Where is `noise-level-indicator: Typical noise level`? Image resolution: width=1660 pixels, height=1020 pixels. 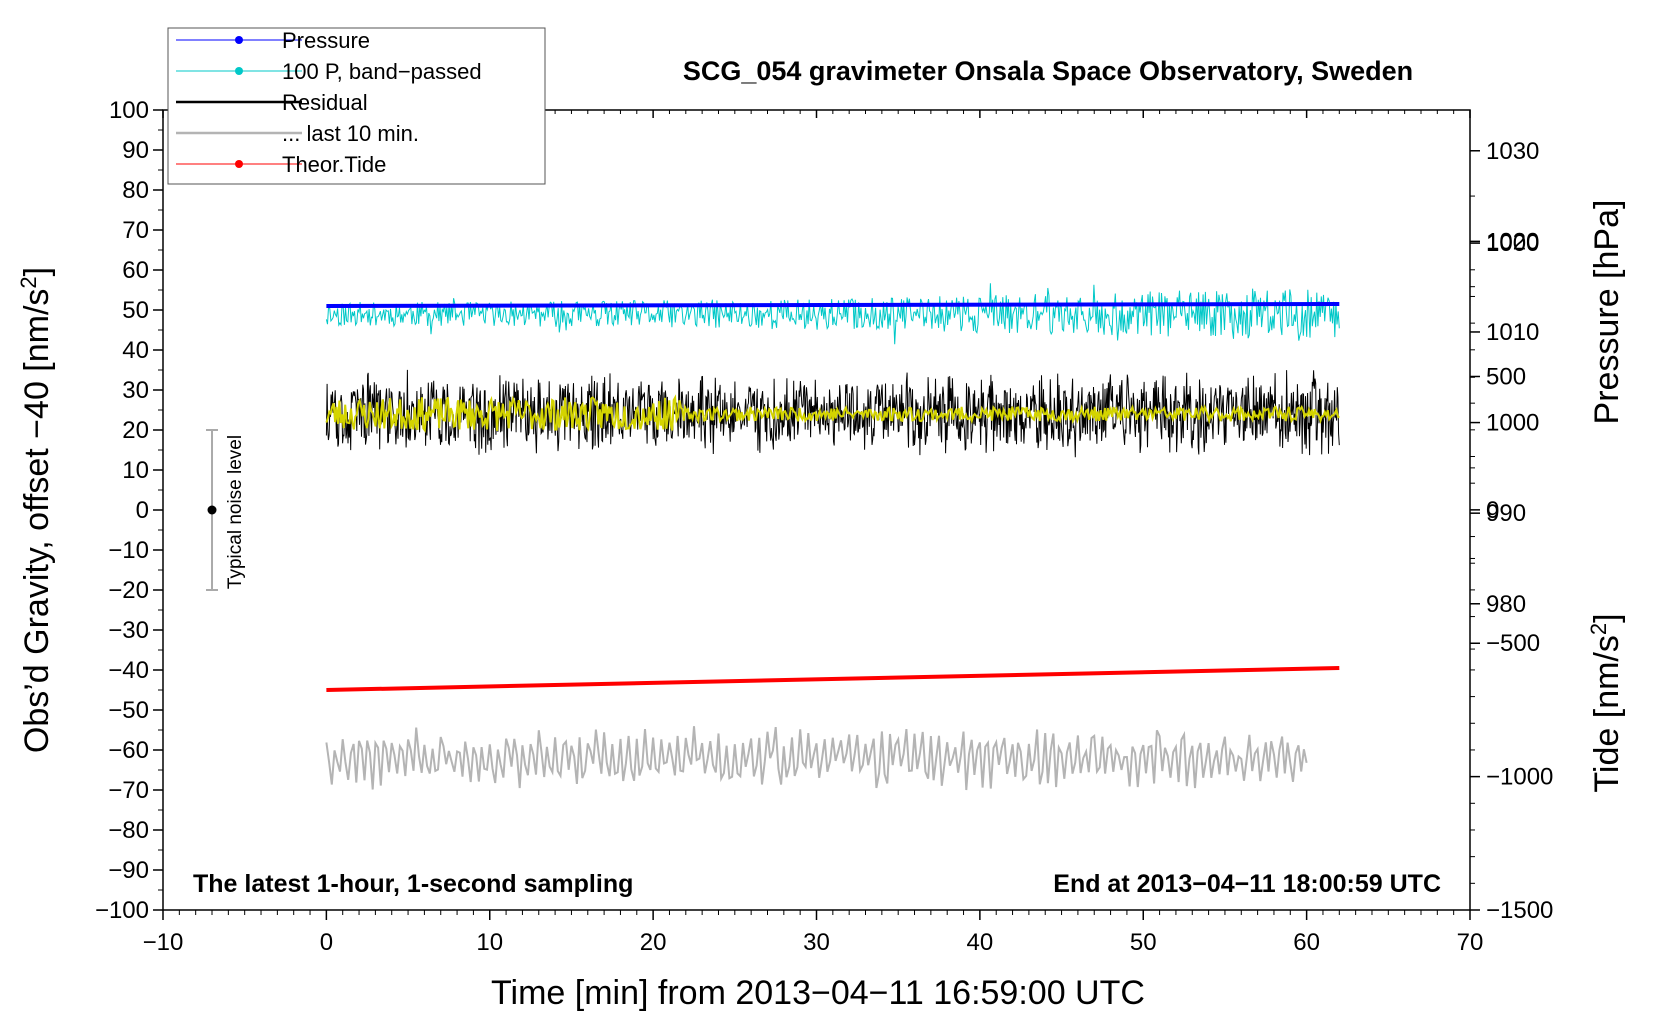 noise-level-indicator: Typical noise level is located at coordinates (226, 510).